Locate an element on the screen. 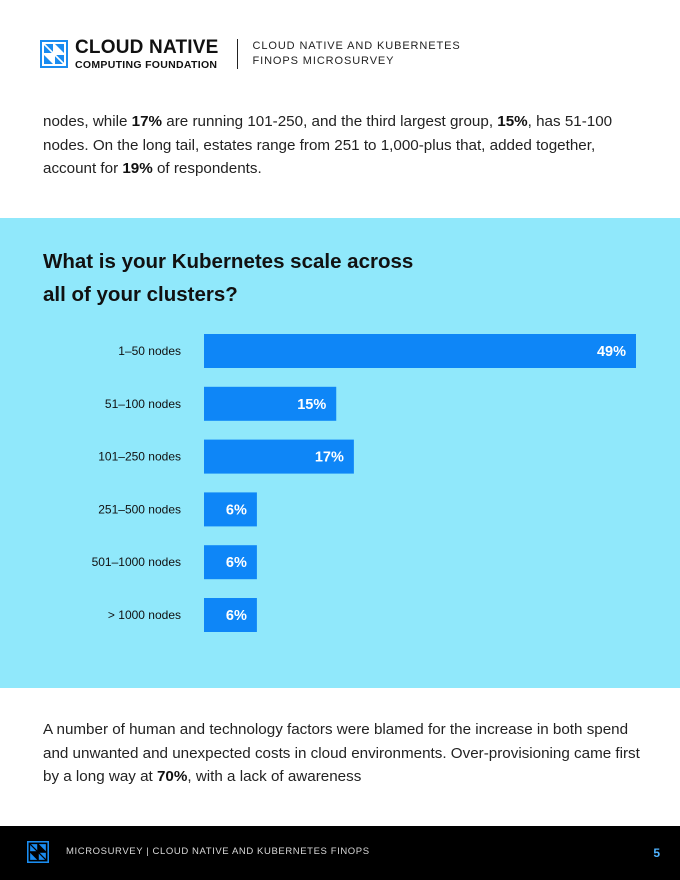  category-label: 1–50 nodes is located at coordinates (149, 351).